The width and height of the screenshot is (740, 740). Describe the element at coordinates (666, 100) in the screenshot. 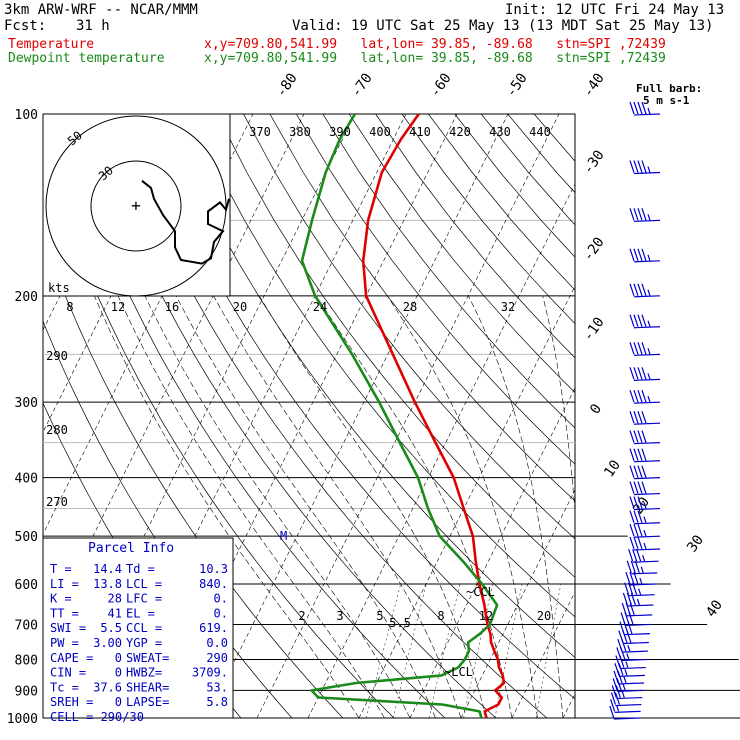

I see `barb-legend-unit: 5 m s-1` at that location.